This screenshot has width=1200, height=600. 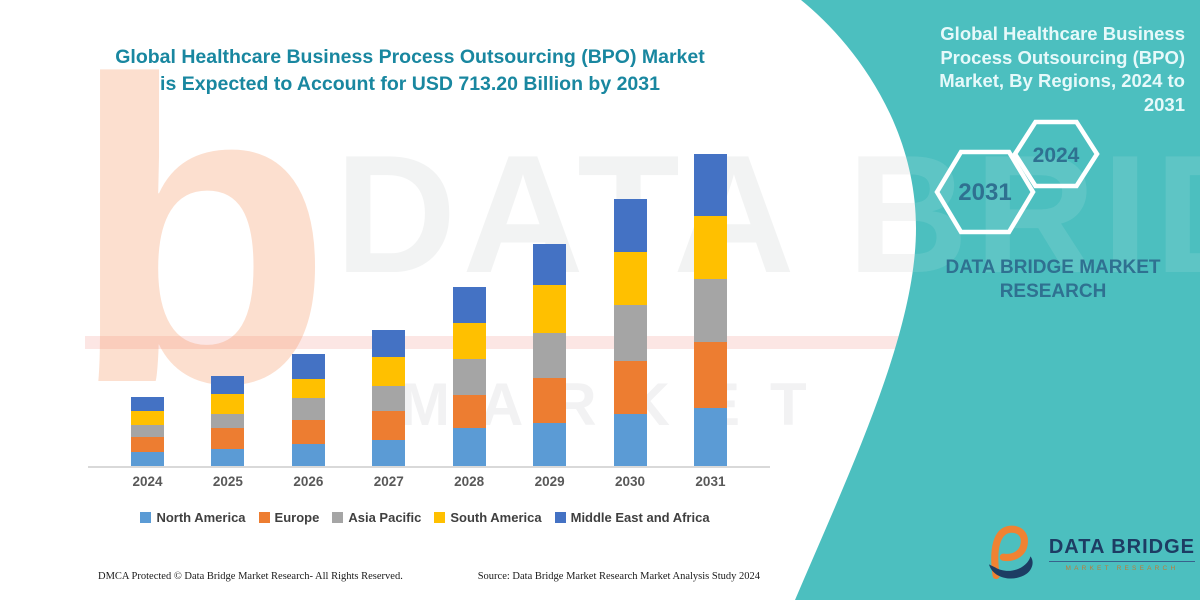 I want to click on logo-b-navy-swoosh, so click(x=1010, y=567).